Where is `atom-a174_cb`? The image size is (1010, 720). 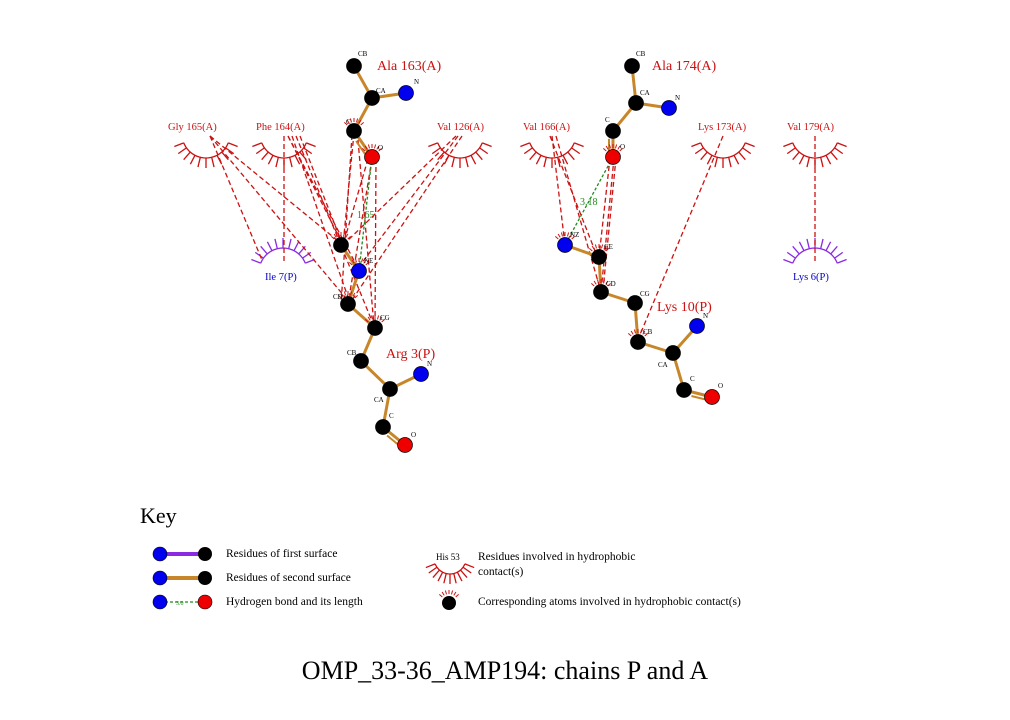
atom-a174_cb is located at coordinates (632, 66).